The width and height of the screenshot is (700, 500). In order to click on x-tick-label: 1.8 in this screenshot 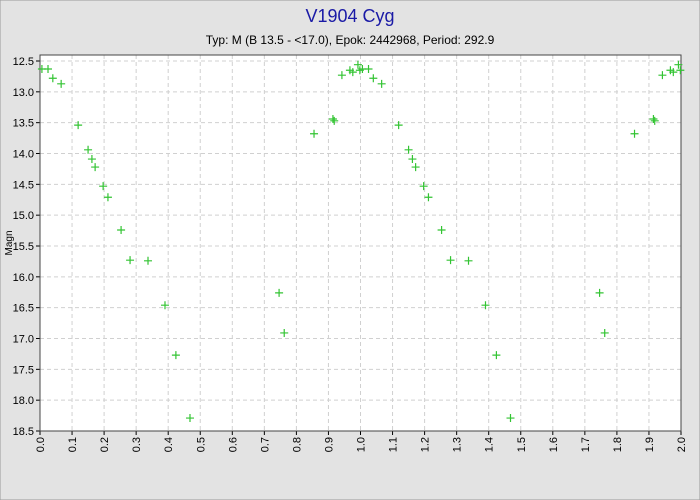, I will do `click(618, 444)`.